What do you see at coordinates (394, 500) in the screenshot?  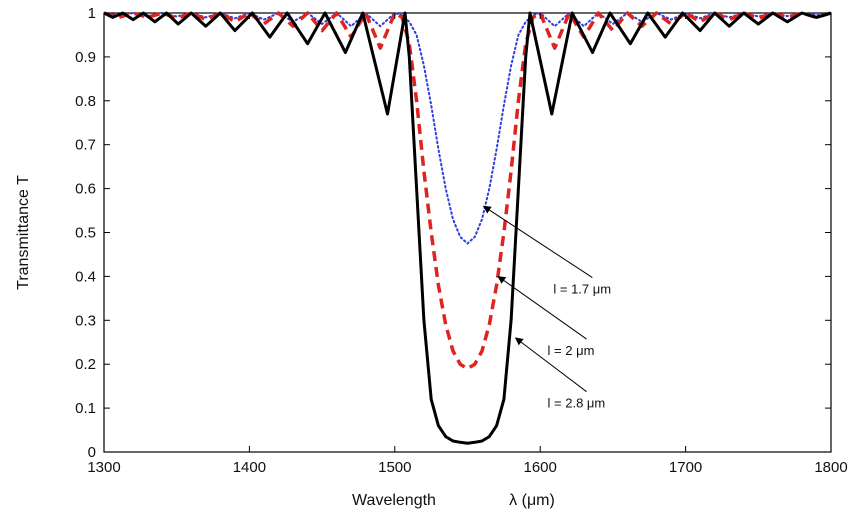 I see `x-axis-title-word: Wavelength` at bounding box center [394, 500].